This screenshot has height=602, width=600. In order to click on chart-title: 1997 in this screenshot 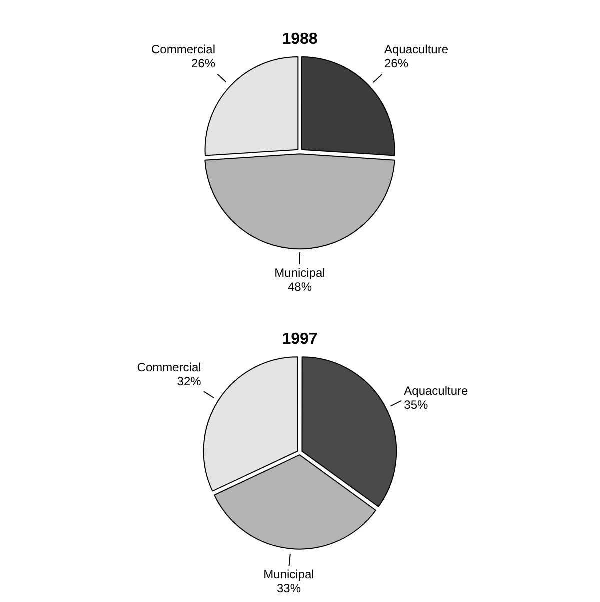, I will do `click(300, 339)`.